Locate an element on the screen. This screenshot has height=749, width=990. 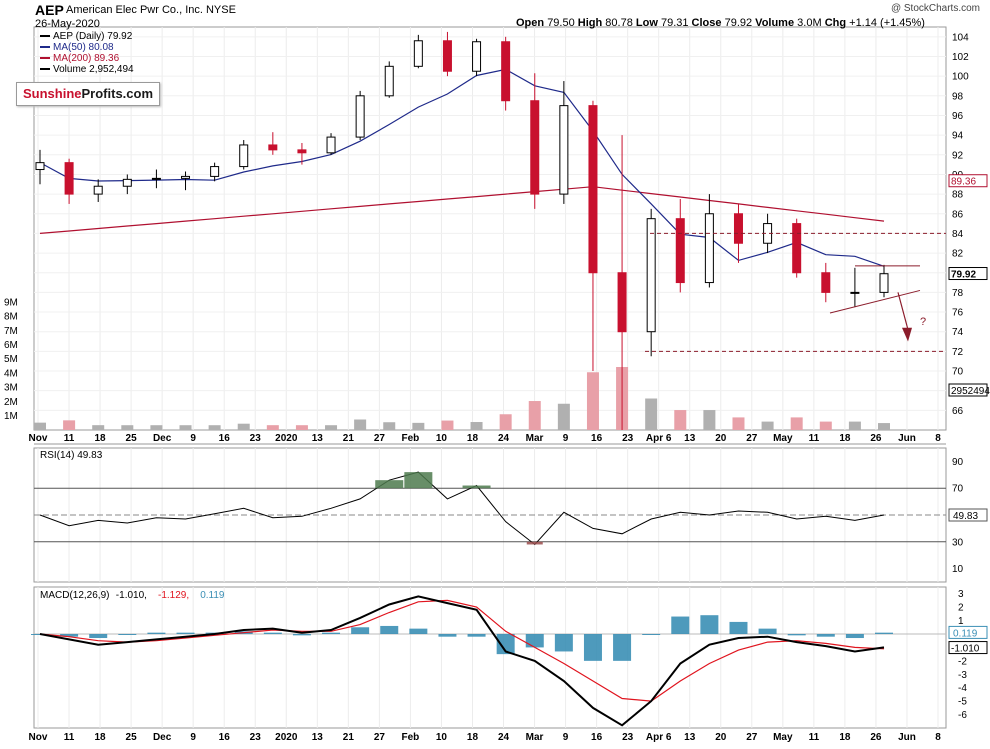
price-legend-item: Volume 2,952,494 is located at coordinates (93, 69).